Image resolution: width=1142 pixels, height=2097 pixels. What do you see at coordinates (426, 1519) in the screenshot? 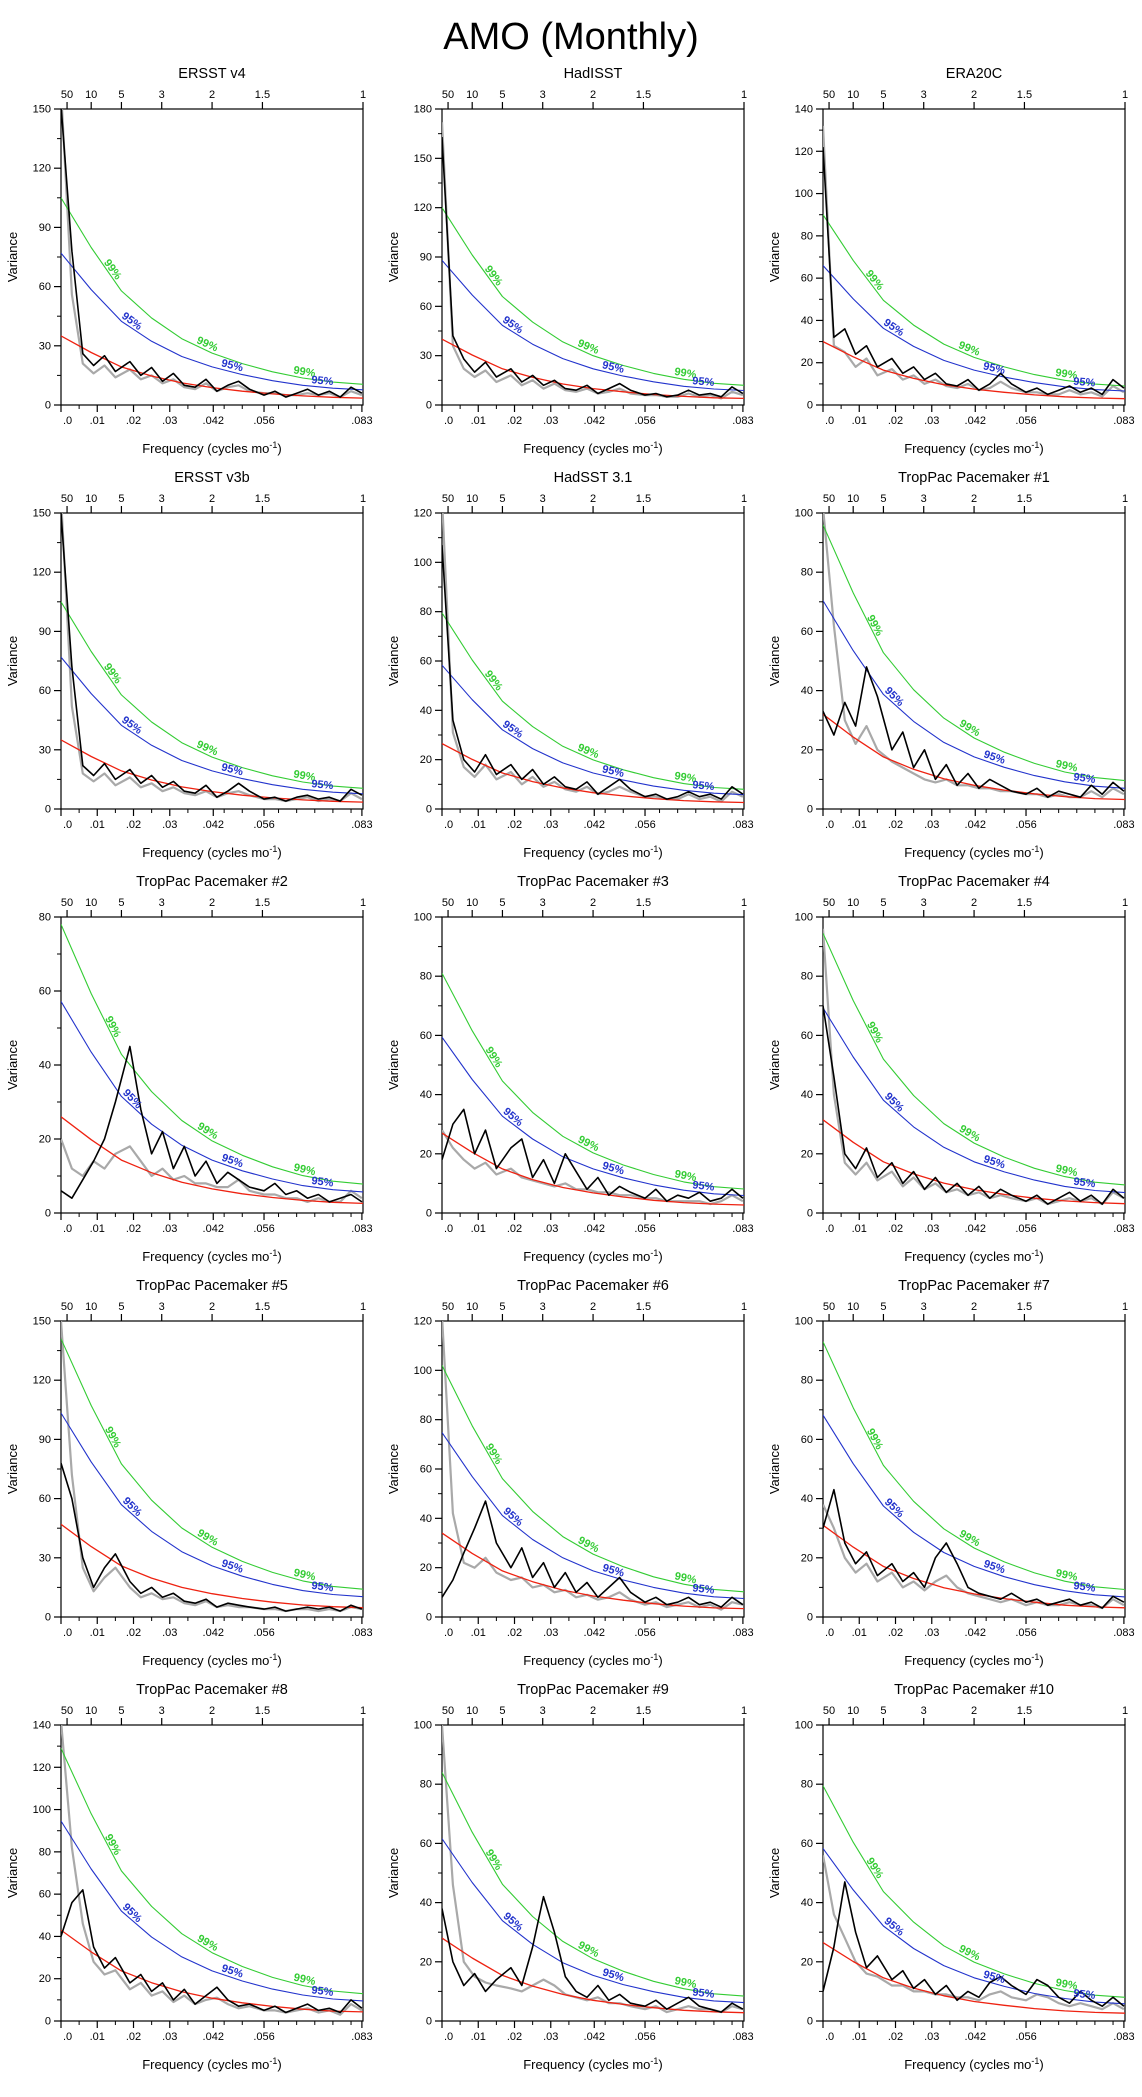
I see `y-tick-label: 40` at bounding box center [426, 1519].